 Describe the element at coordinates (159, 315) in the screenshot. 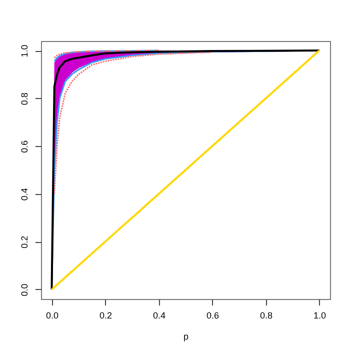

I see `x-tick-label: 0.4` at that location.